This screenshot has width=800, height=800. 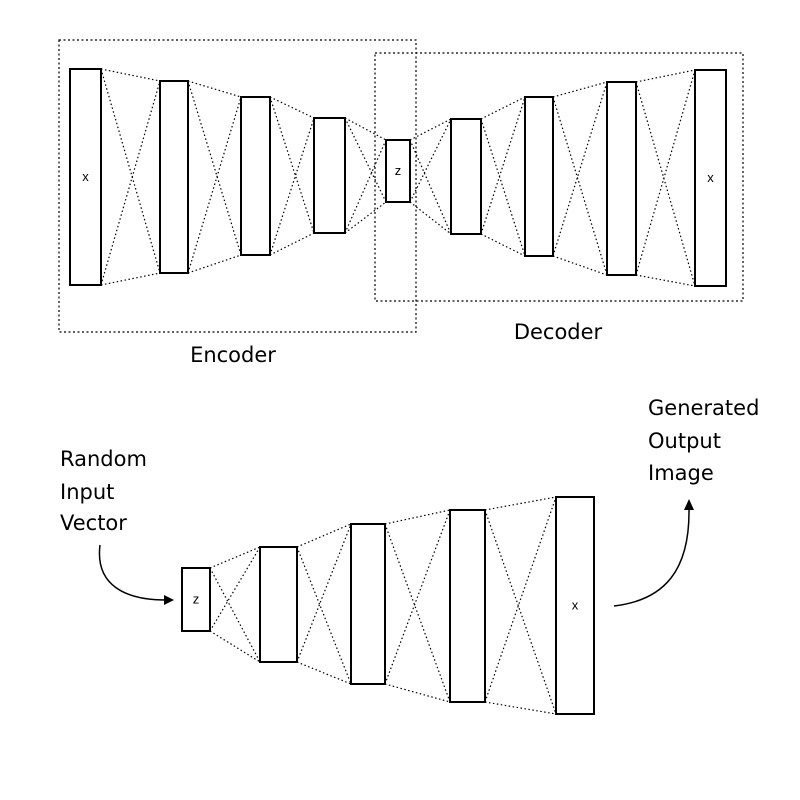 I want to click on output-arrowhead, so click(x=689, y=504).